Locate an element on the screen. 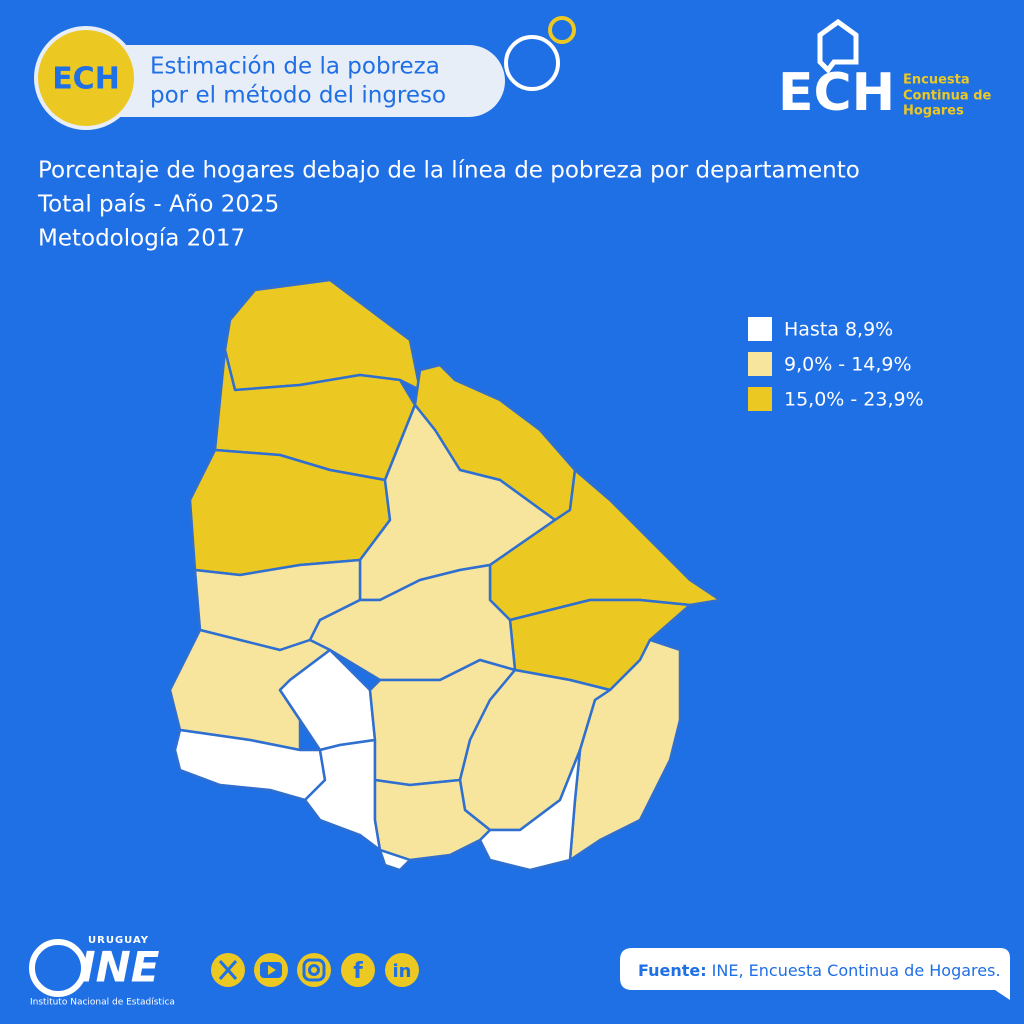 This screenshot has width=1024, height=1024. logo-house is located at coordinates (838, 46).